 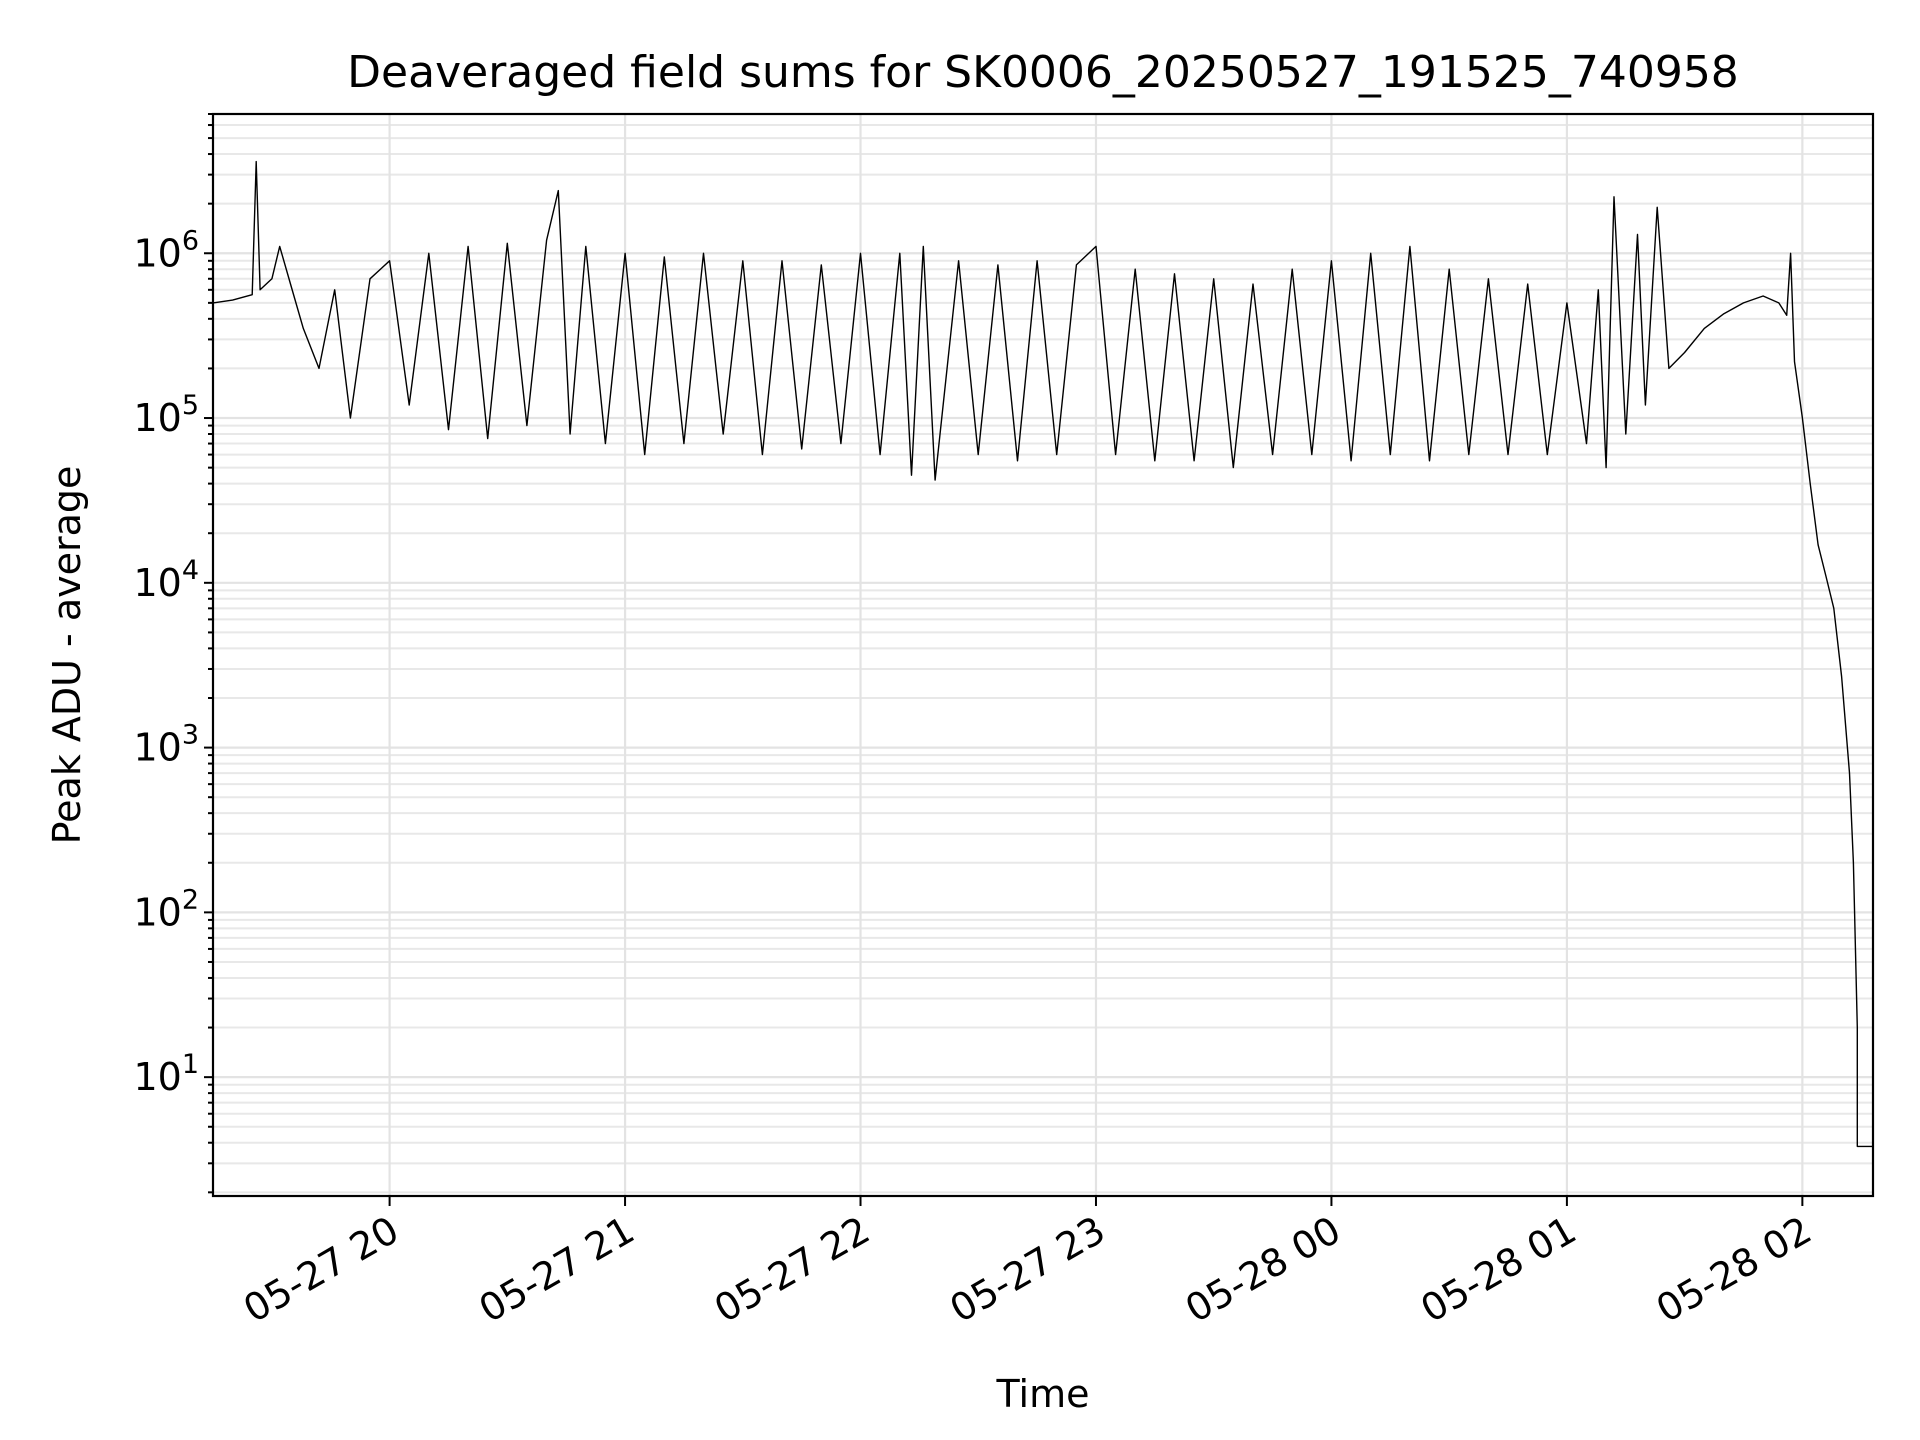 I want to click on y-tick-label: 10⁵, so click(x=166, y=415).